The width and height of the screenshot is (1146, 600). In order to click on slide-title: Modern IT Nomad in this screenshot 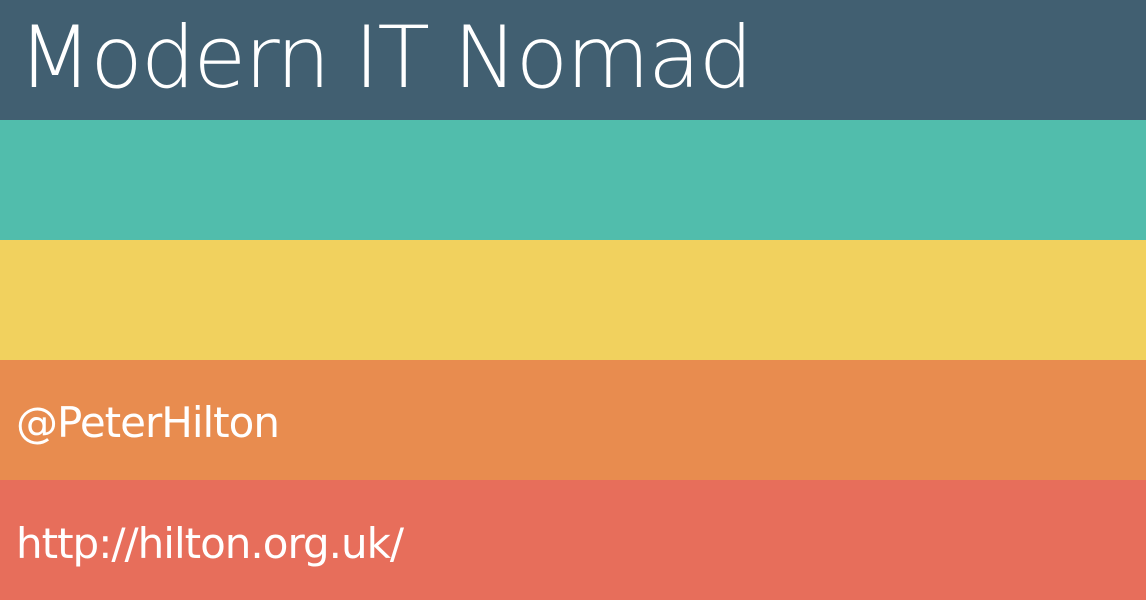, I will do `click(385, 58)`.